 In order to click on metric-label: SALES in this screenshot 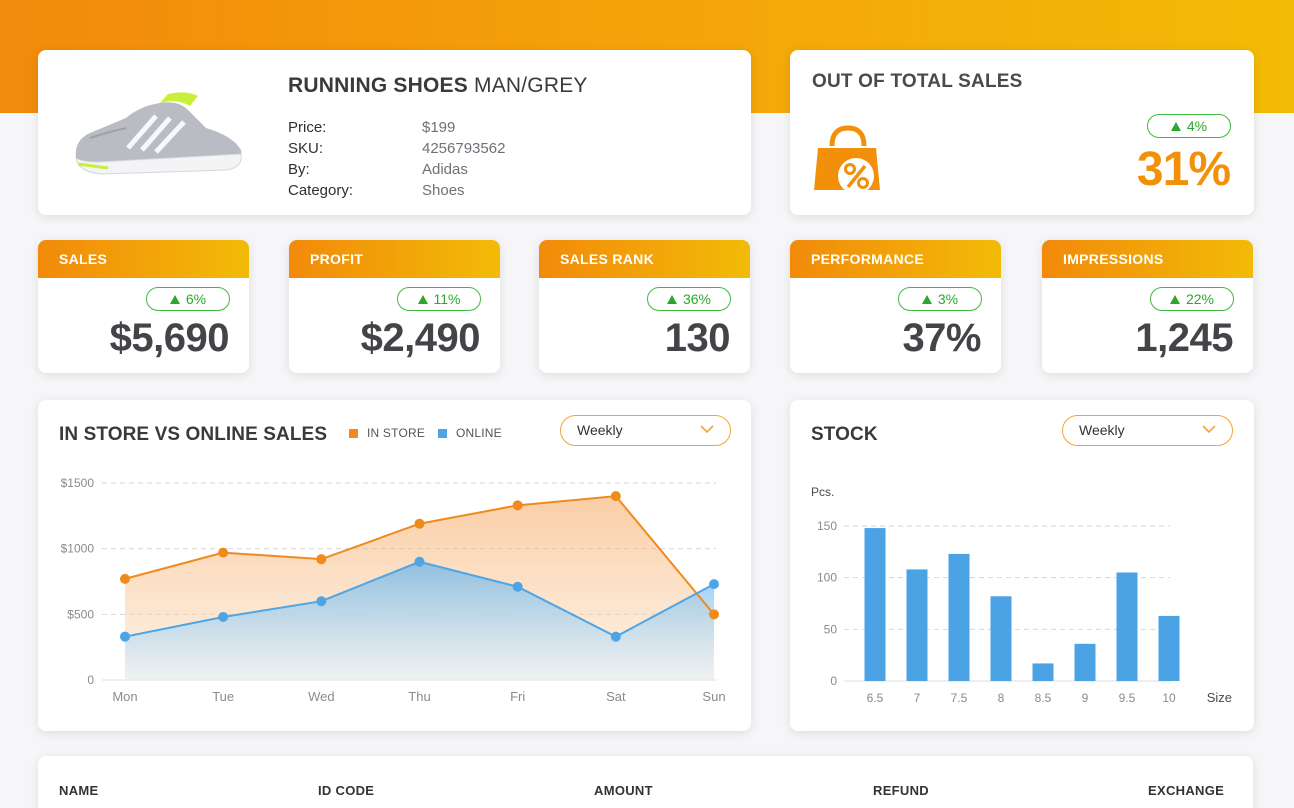, I will do `click(143, 259)`.